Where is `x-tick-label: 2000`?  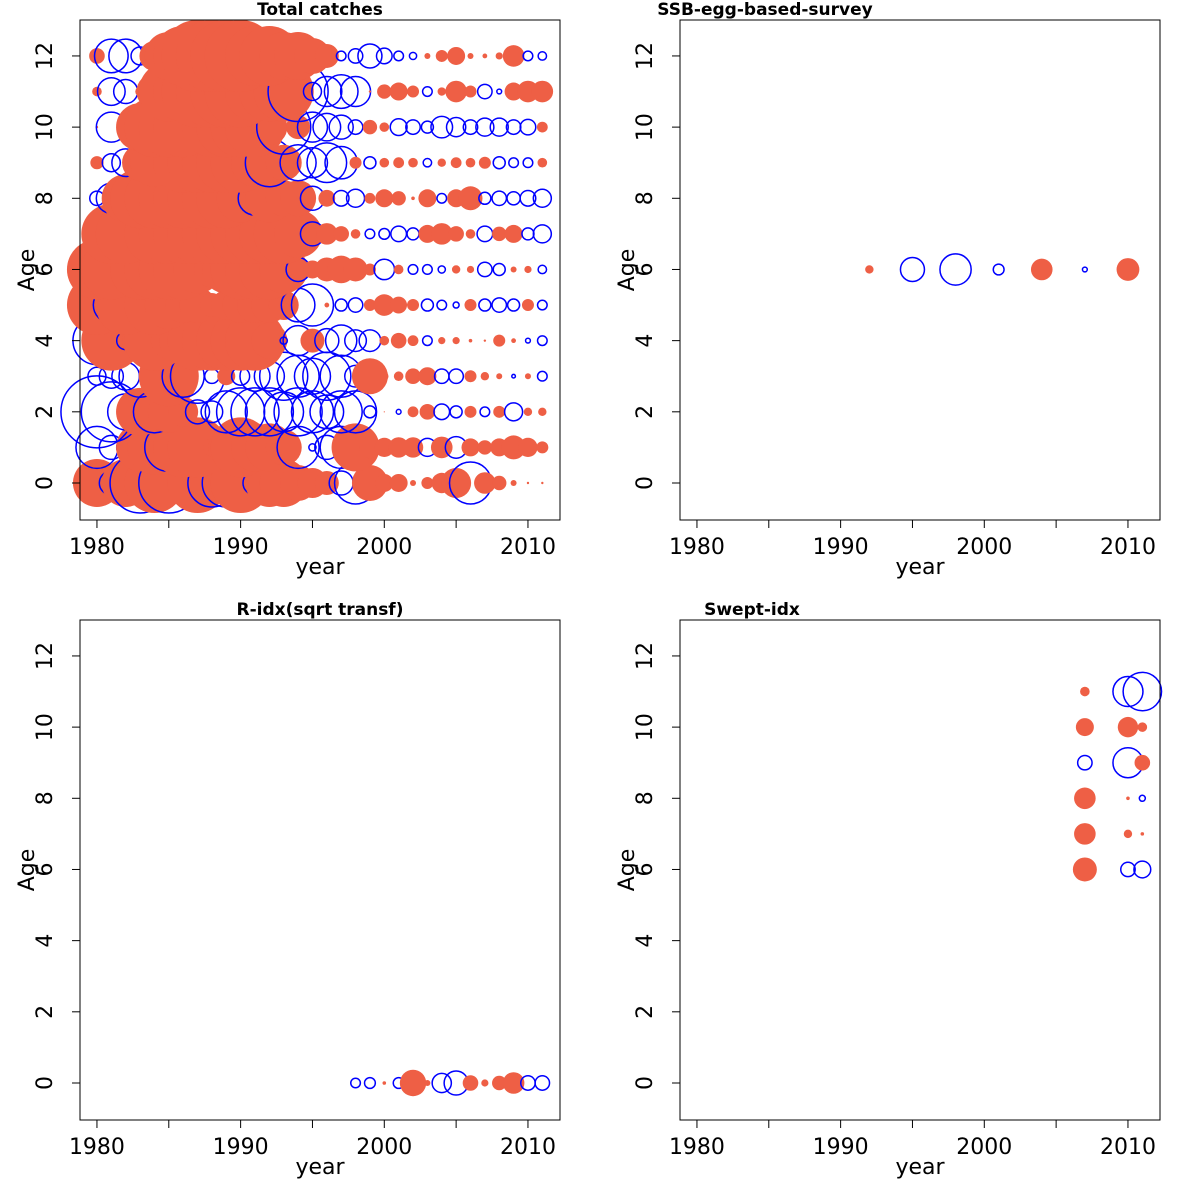
x-tick-label: 2000 is located at coordinates (384, 1147).